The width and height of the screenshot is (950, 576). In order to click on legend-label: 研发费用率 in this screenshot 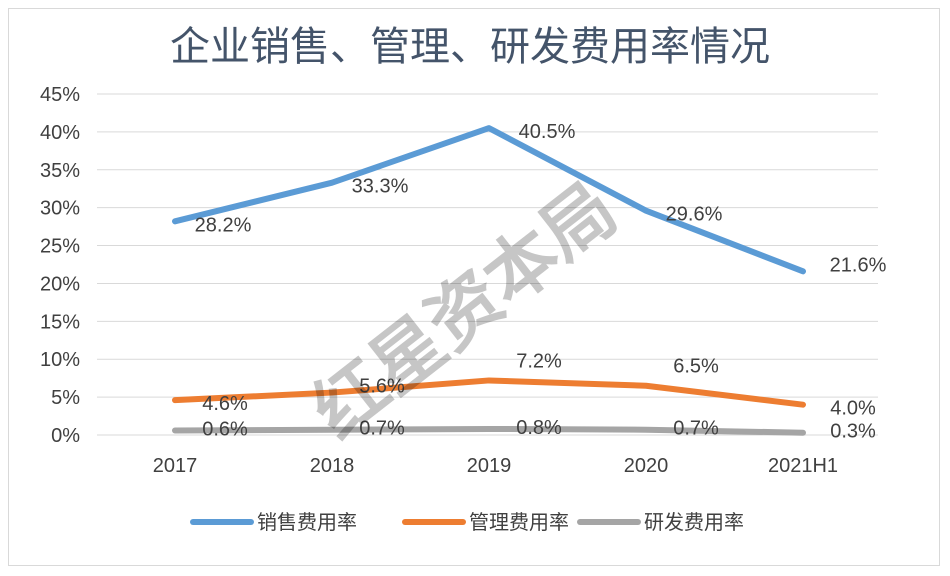, I will do `click(694, 522)`.